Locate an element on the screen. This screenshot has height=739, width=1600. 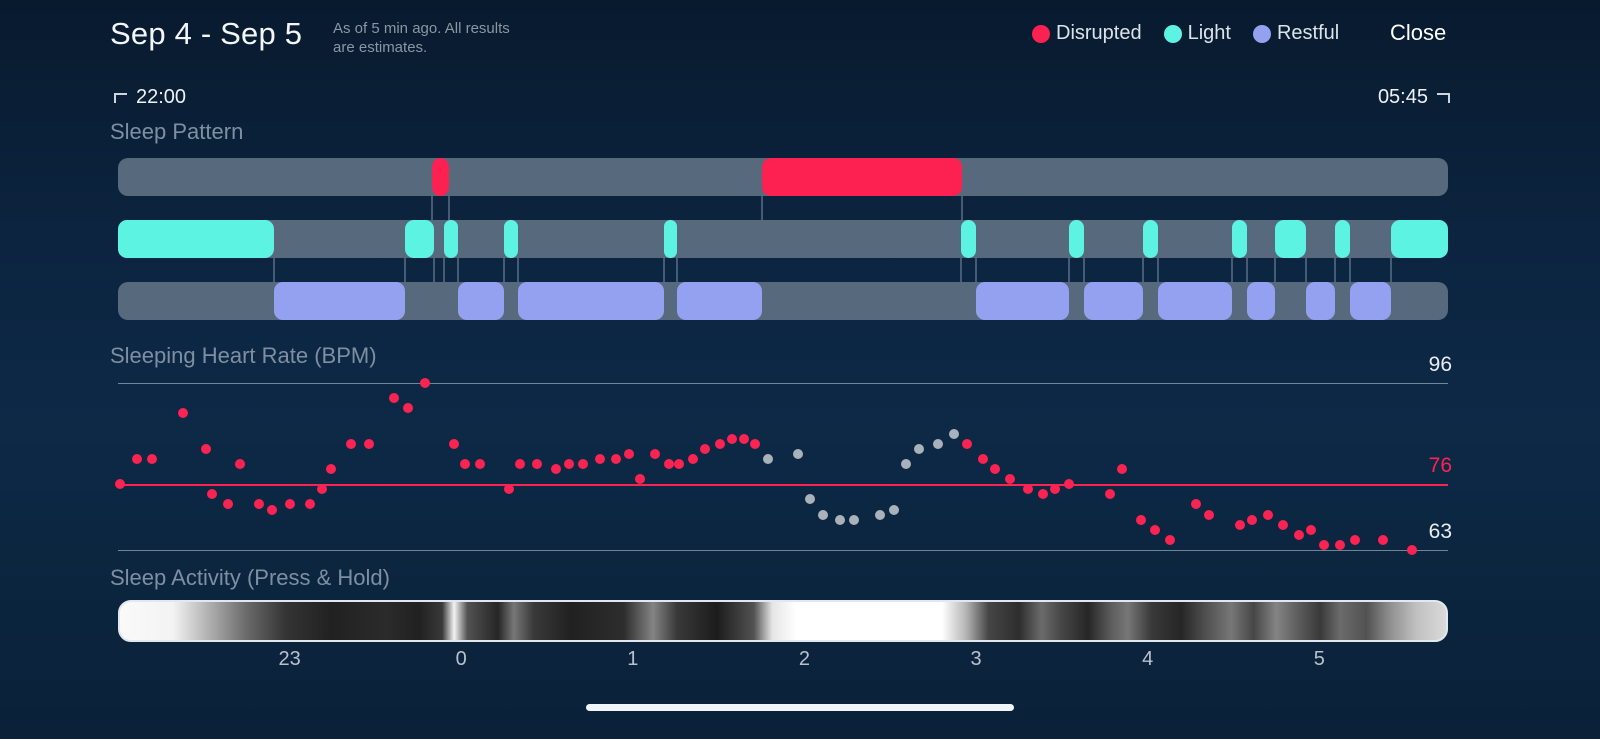
light-dot-icon is located at coordinates (1172, 33).